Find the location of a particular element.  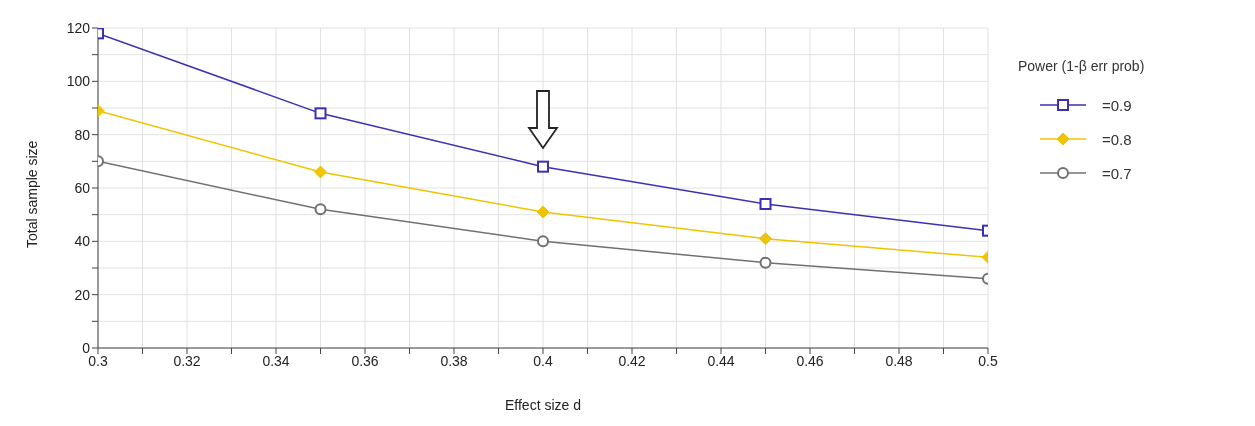

x-tick-label: 0.46 is located at coordinates (810, 360).